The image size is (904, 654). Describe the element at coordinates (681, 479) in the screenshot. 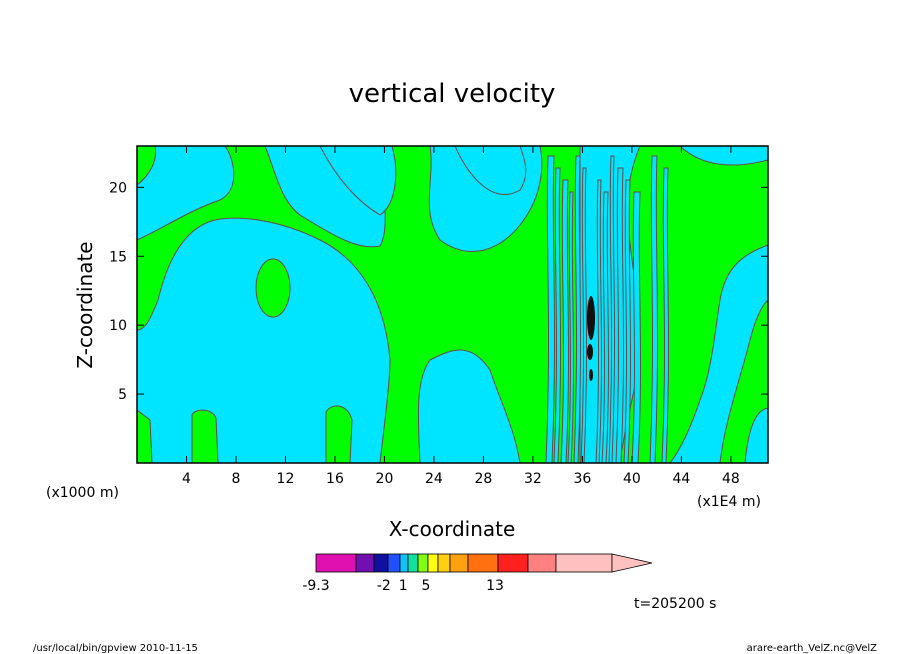

I see `x-tick-label: 44` at that location.